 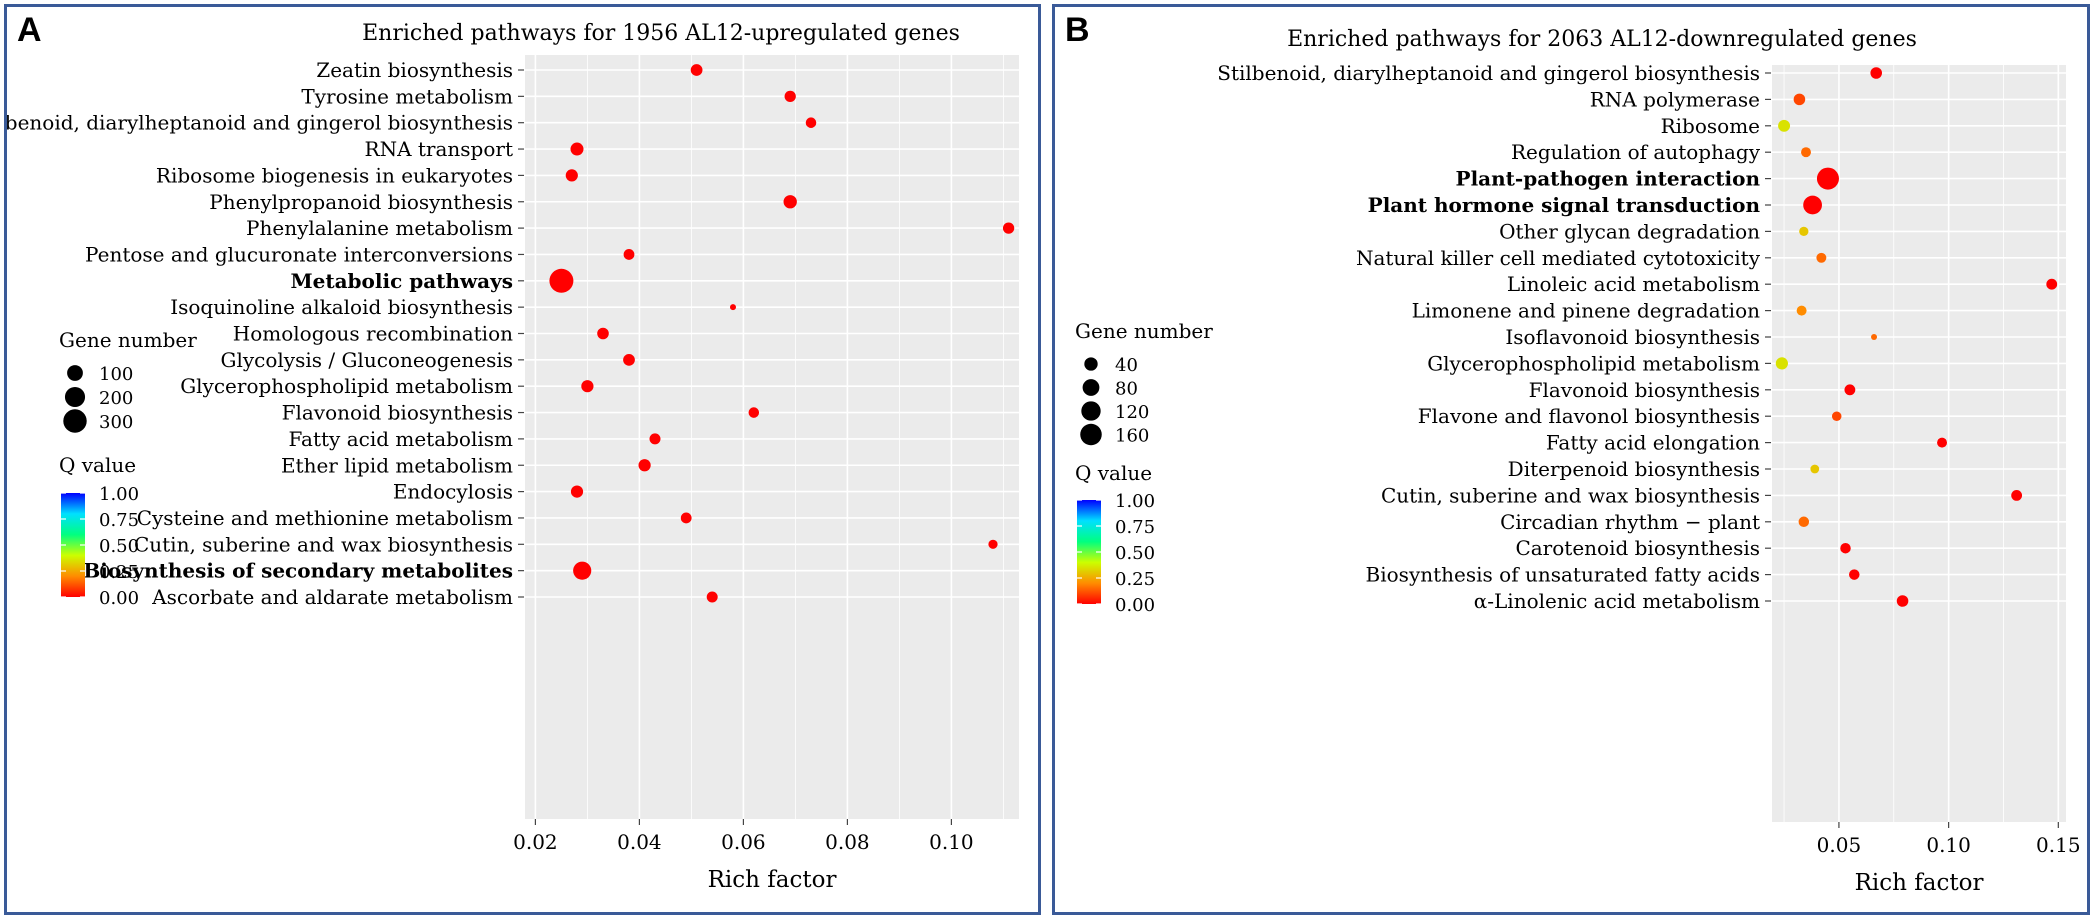 I want to click on x-tick-label: 0.04, so click(x=639, y=842).